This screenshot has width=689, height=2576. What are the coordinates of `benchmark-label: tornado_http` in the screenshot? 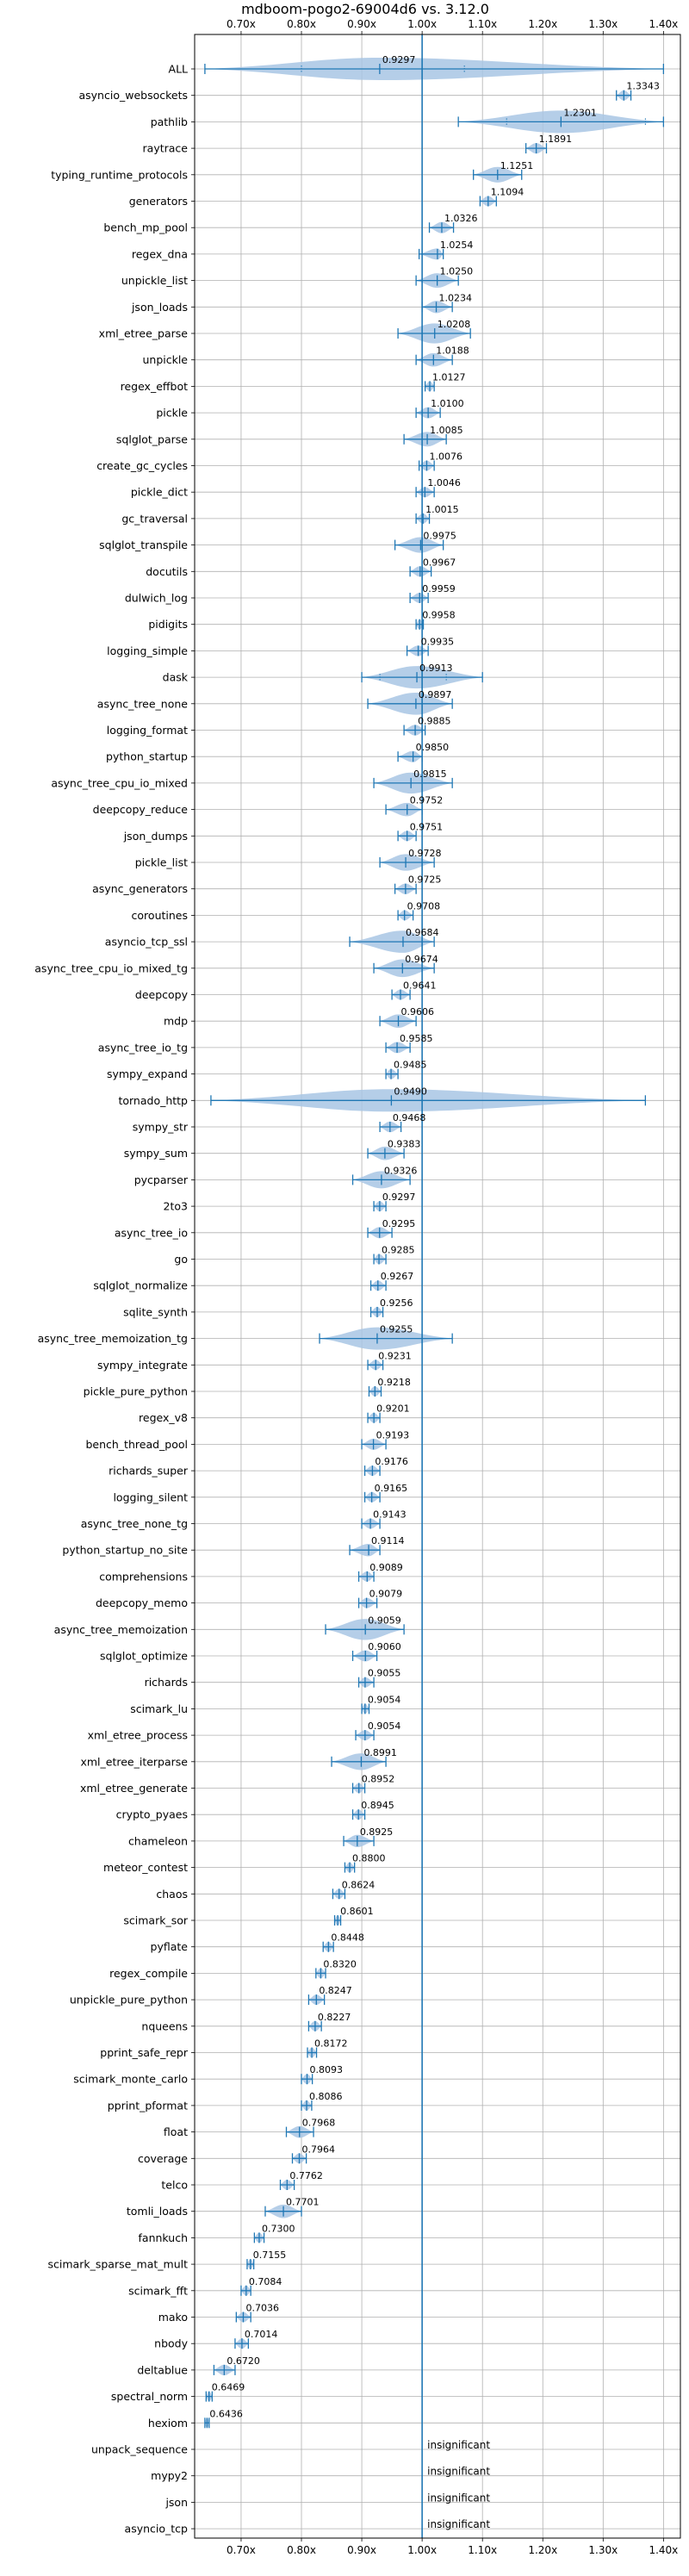 It's located at (153, 1101).